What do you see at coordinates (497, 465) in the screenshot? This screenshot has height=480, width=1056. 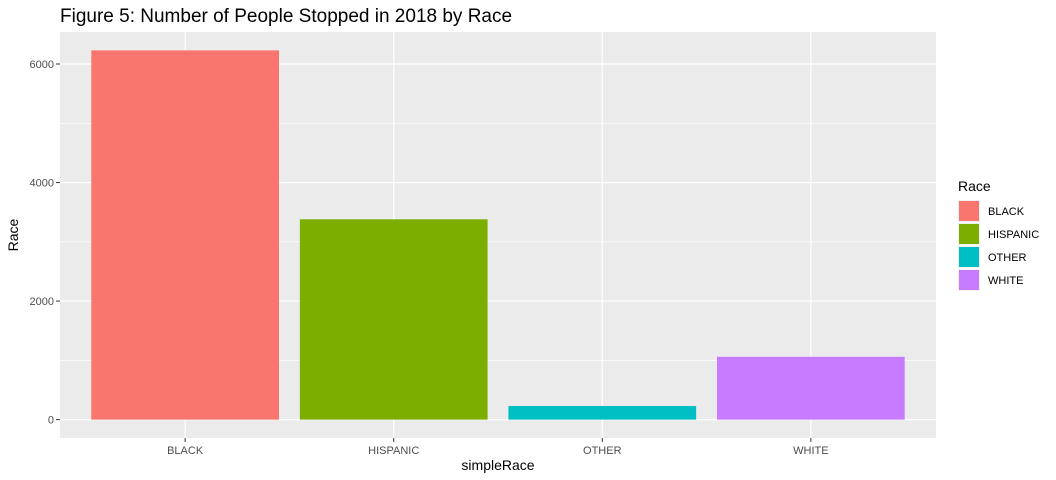 I see `x-axis-title: simpleRace` at bounding box center [497, 465].